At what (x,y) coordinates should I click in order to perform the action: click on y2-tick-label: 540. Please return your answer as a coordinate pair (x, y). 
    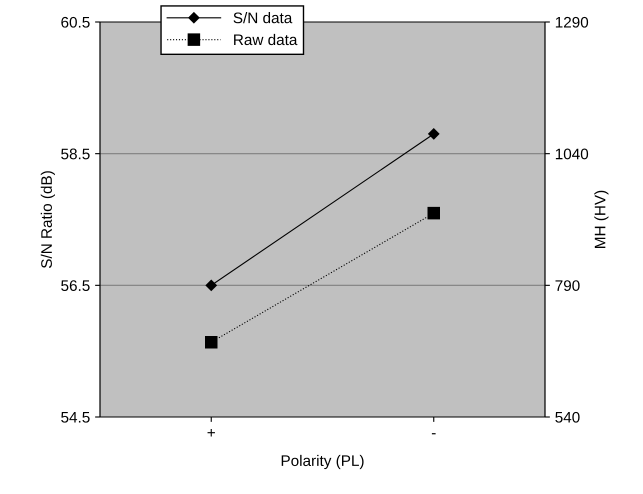
    Looking at the image, I should click on (567, 417).